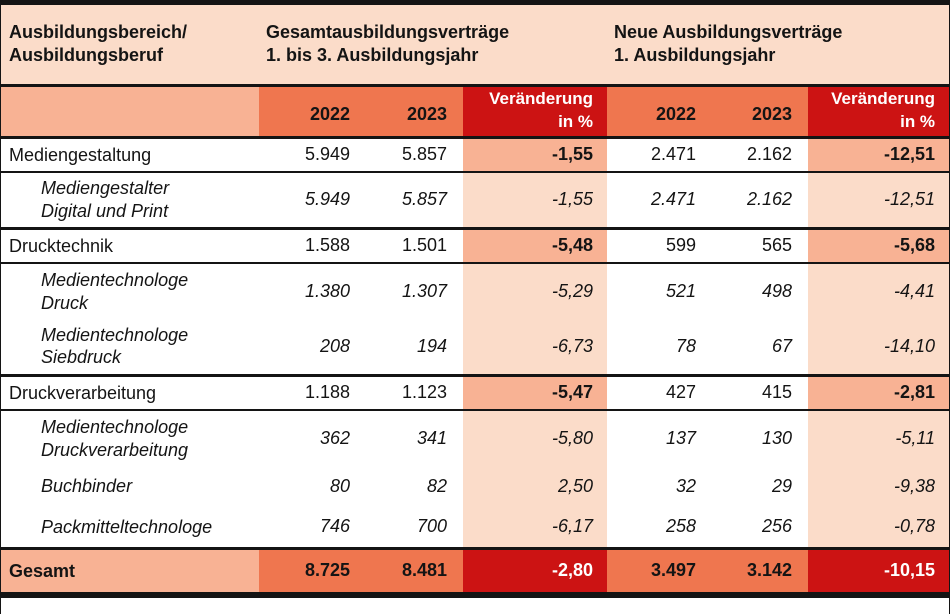  What do you see at coordinates (130, 110) in the screenshot?
I see `header-empty-cell` at bounding box center [130, 110].